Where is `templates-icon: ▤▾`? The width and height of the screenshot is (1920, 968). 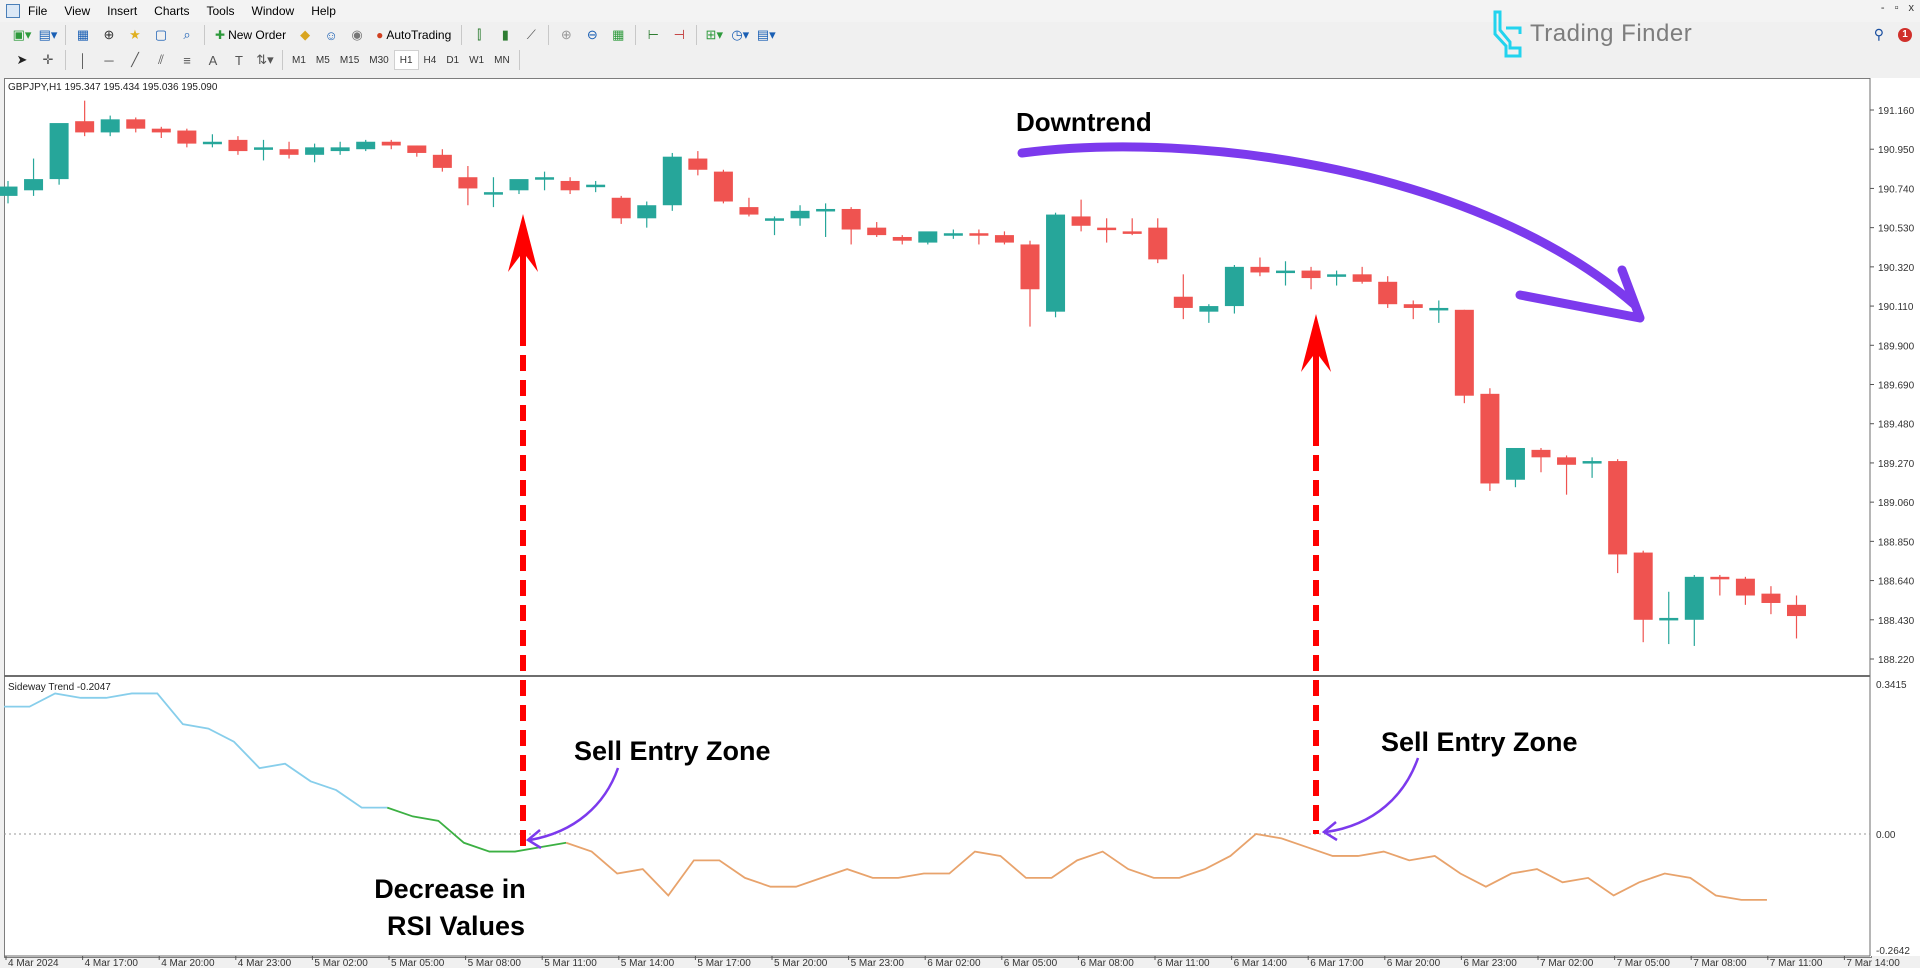
templates-icon: ▤▾ is located at coordinates (766, 34).